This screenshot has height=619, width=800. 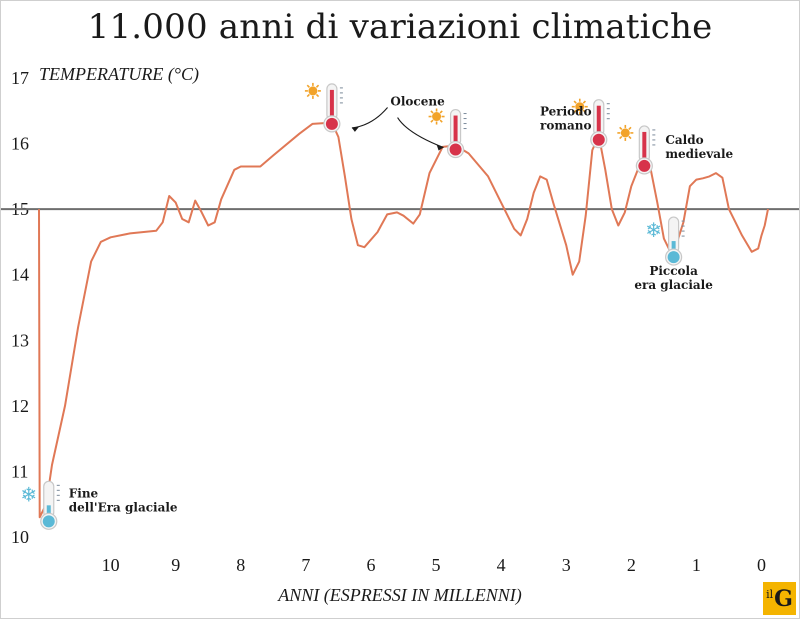 I want to click on y-tick-label: 10, so click(x=20, y=537).